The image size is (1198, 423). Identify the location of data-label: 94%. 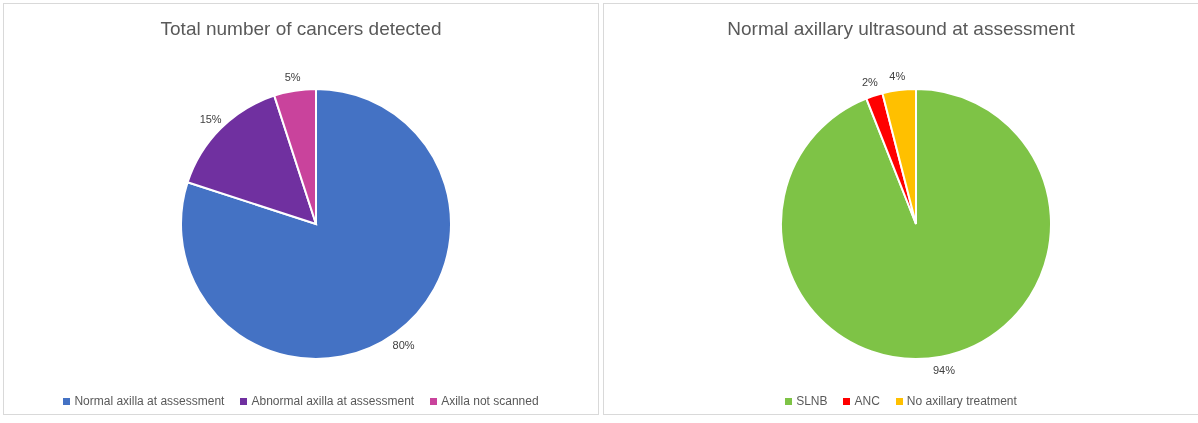
(944, 370).